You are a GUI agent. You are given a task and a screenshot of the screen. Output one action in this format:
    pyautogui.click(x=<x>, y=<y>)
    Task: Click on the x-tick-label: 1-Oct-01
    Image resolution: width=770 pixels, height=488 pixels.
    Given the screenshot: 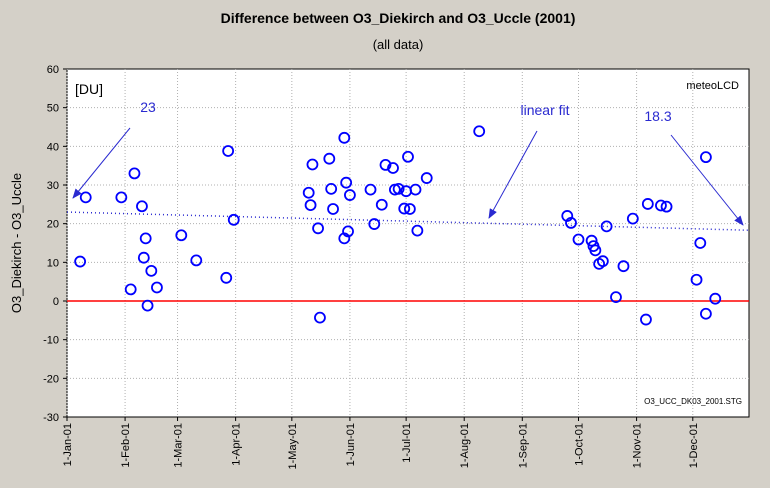 What is the action you would take?
    pyautogui.click(x=580, y=444)
    